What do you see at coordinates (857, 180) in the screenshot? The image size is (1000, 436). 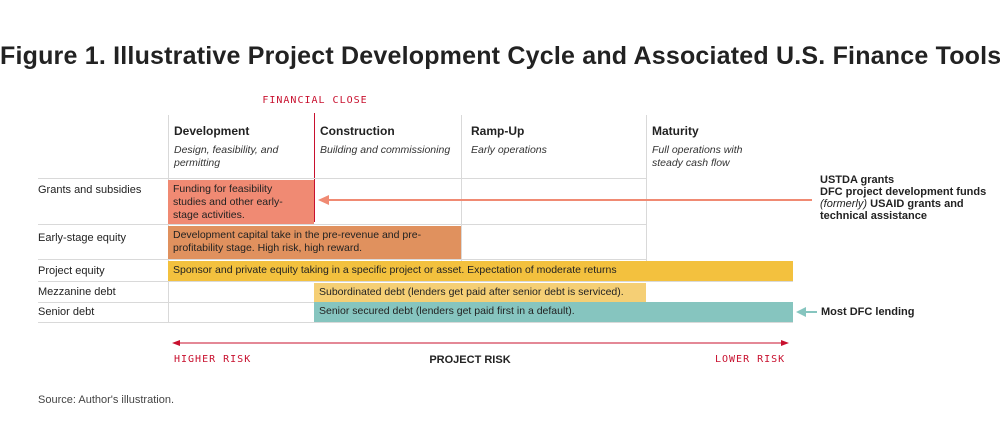 I see `grants-note-line: USTDA grants` at bounding box center [857, 180].